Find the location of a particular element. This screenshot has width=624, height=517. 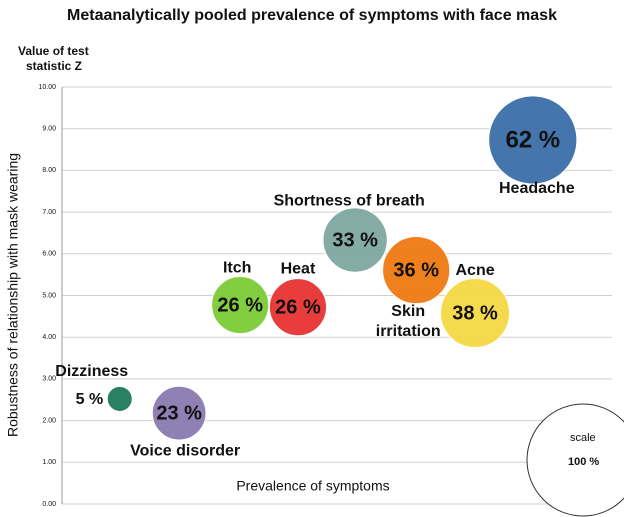

value-label: 36 % is located at coordinates (416, 270).